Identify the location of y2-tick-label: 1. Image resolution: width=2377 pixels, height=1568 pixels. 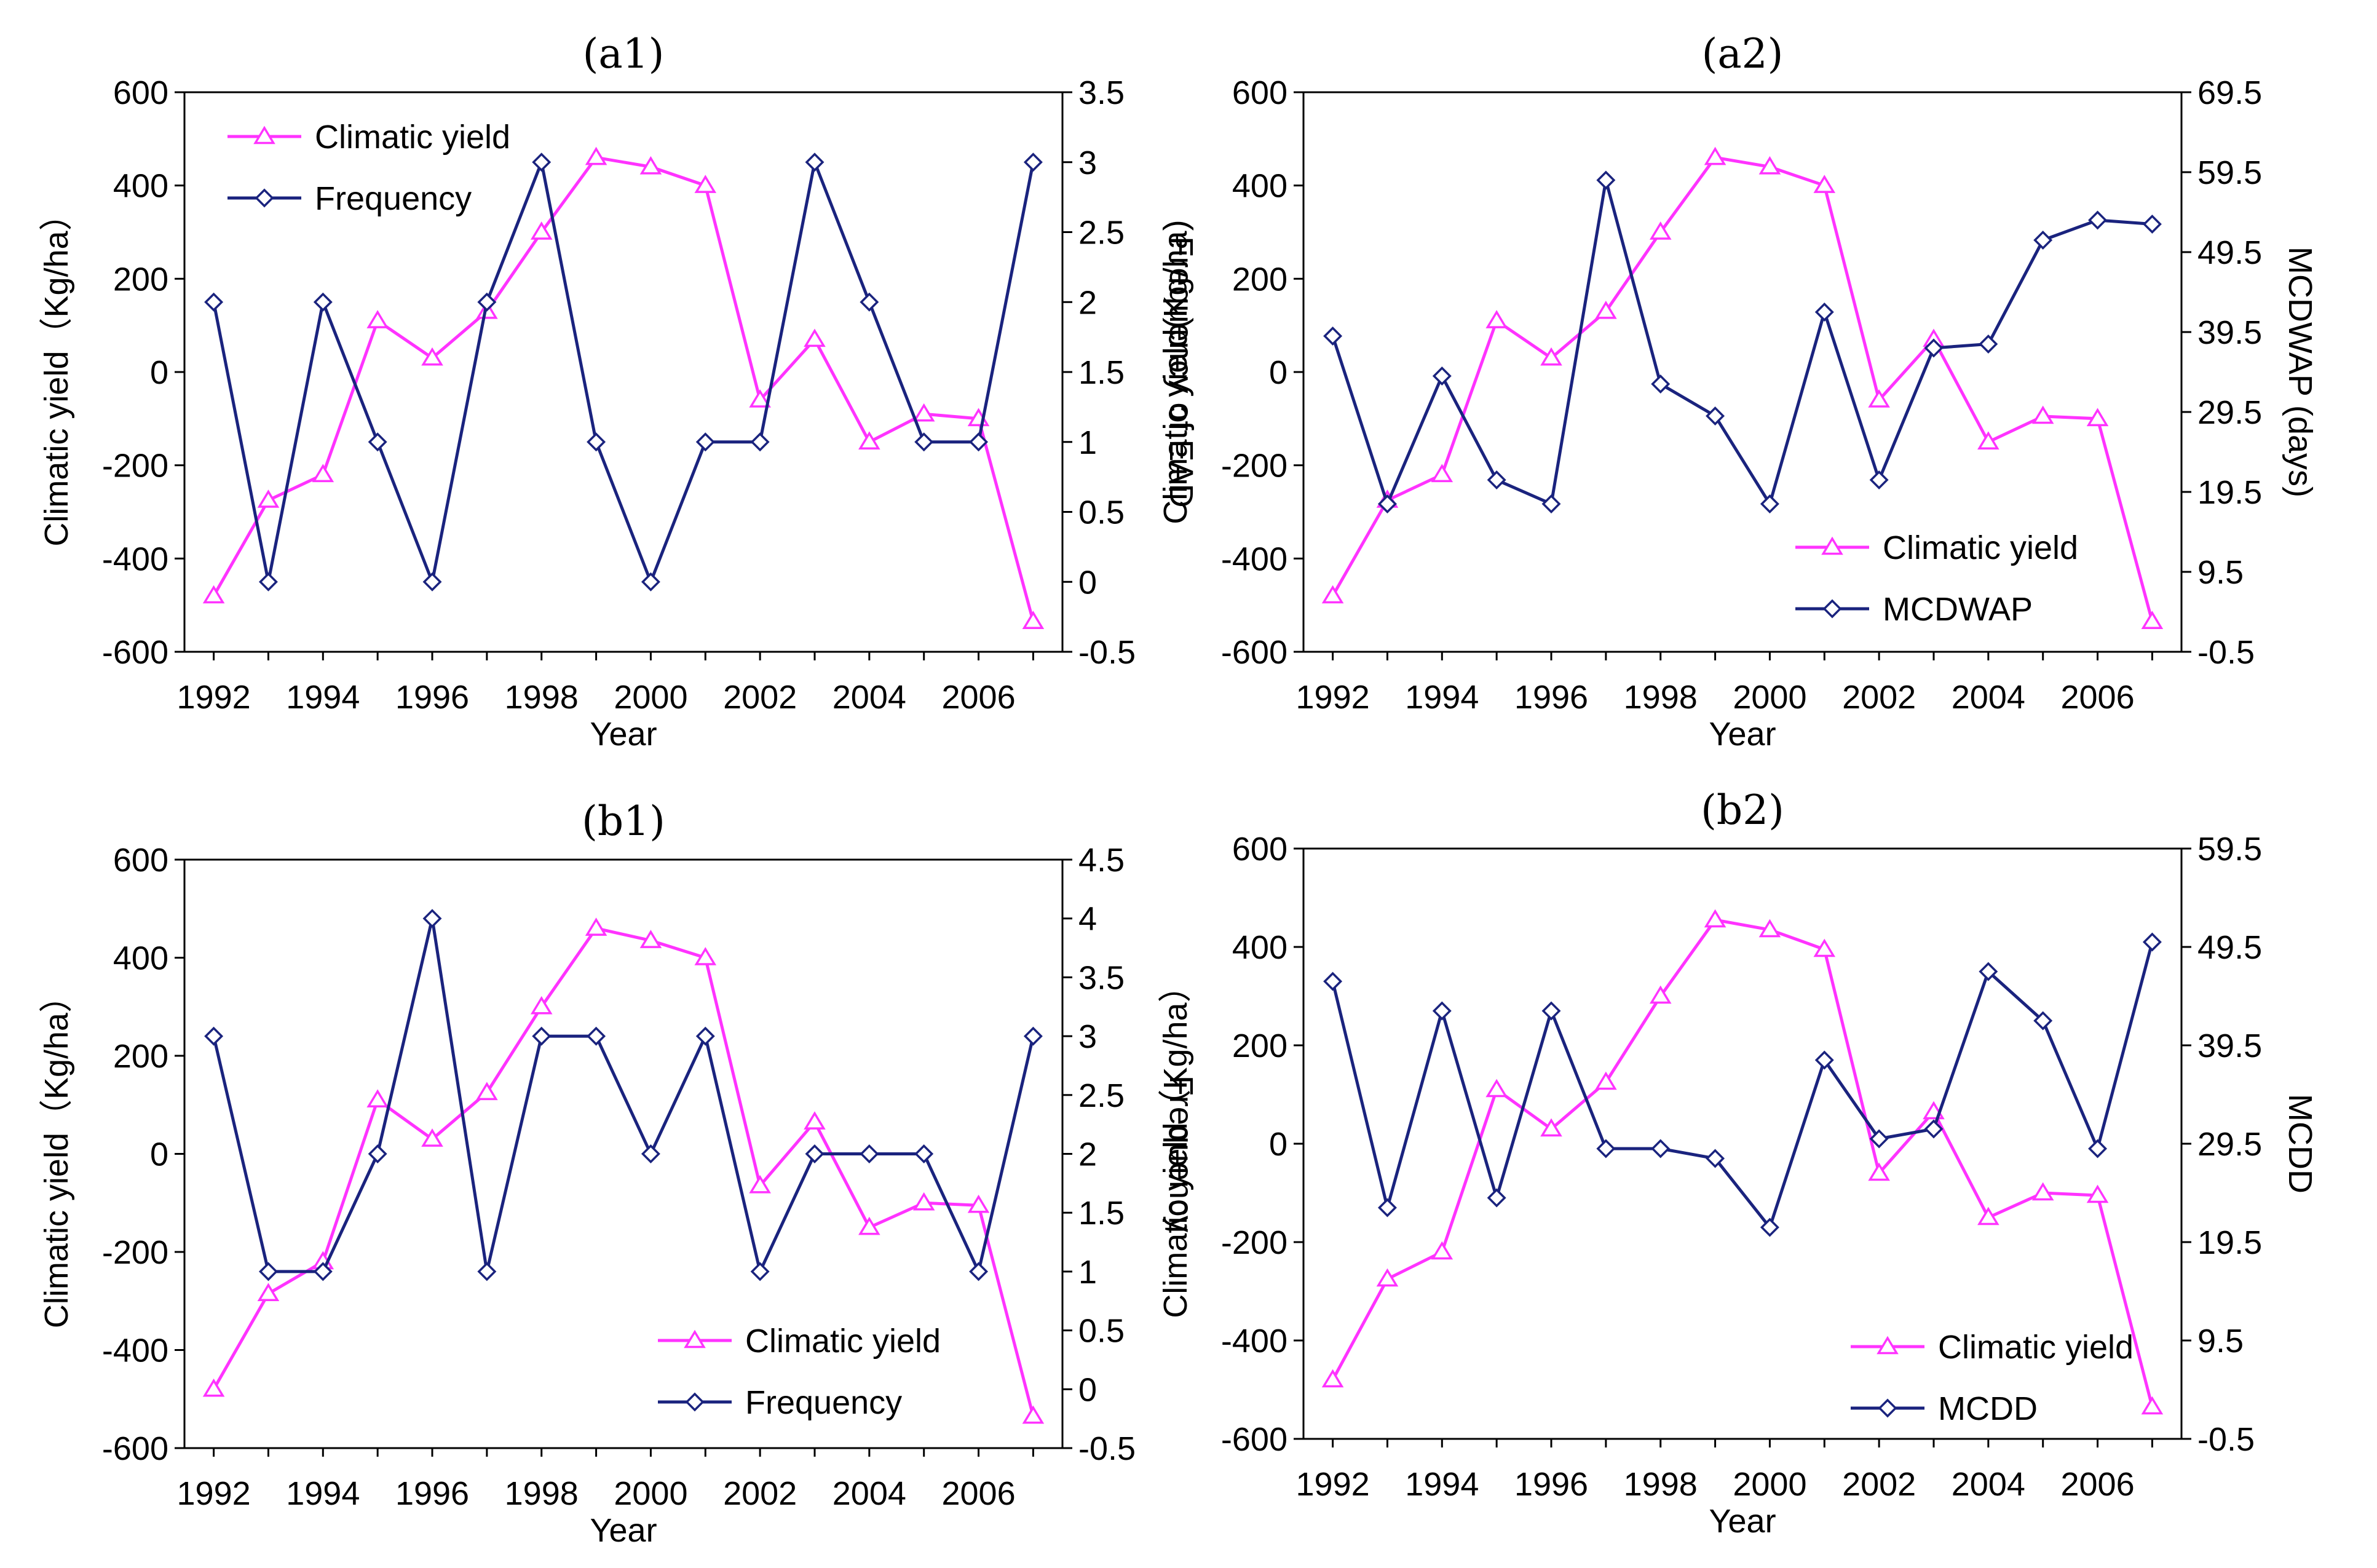
(1087, 1272).